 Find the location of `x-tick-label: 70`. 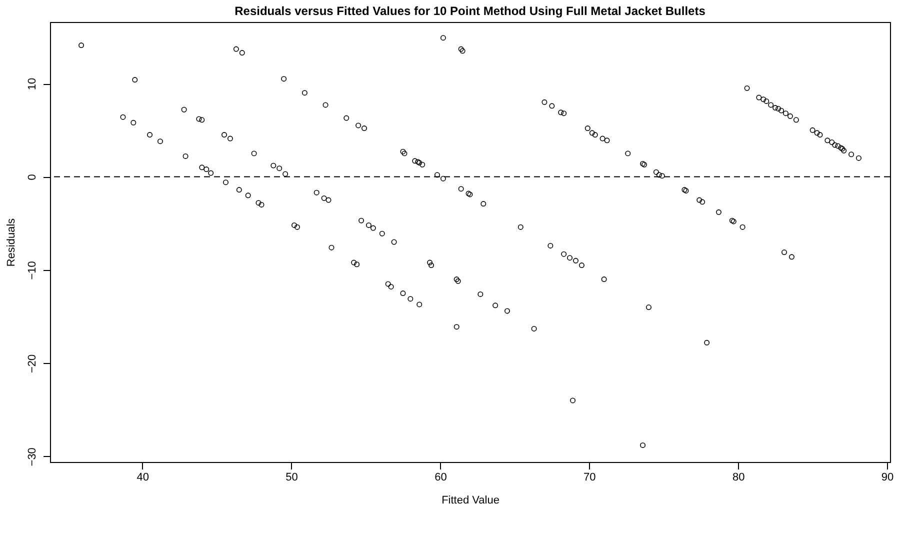

x-tick-label: 70 is located at coordinates (590, 478).